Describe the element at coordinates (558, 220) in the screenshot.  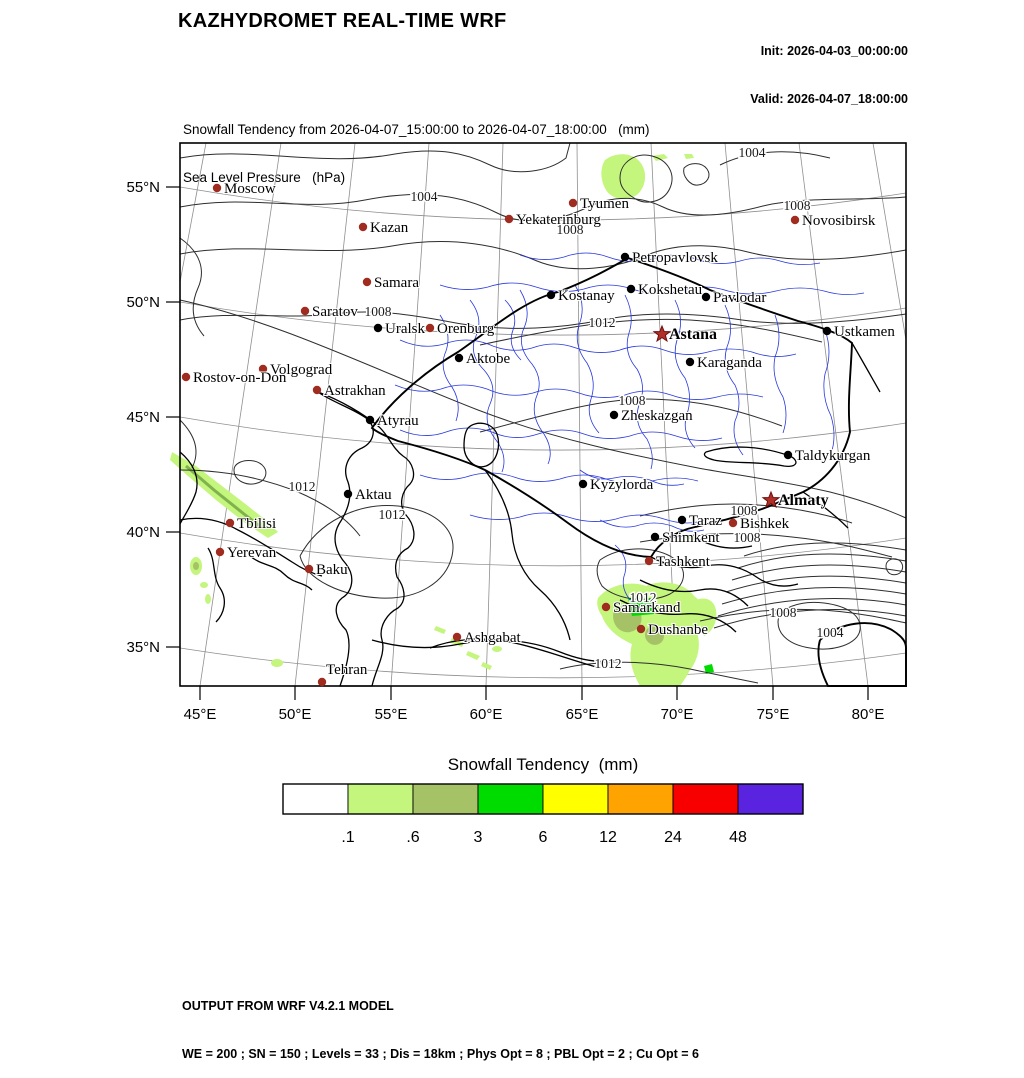
I see `city-label: Yekaterinburg` at that location.